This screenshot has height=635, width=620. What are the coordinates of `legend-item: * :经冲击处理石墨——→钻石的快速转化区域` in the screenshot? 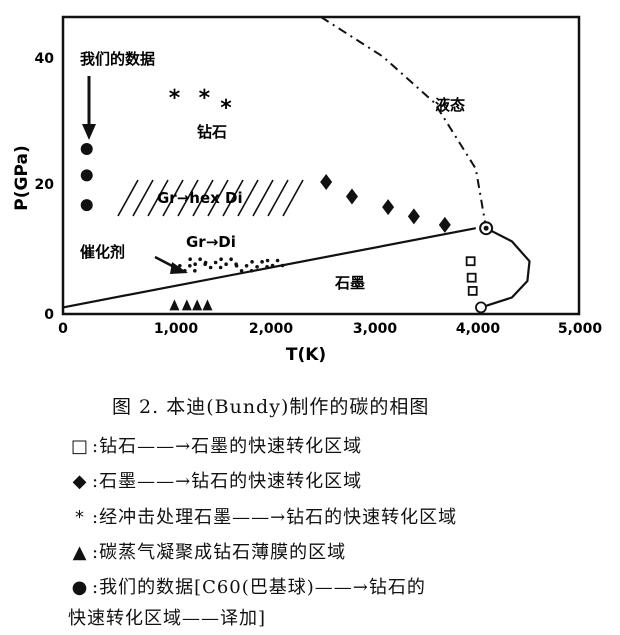 It's located at (262, 516).